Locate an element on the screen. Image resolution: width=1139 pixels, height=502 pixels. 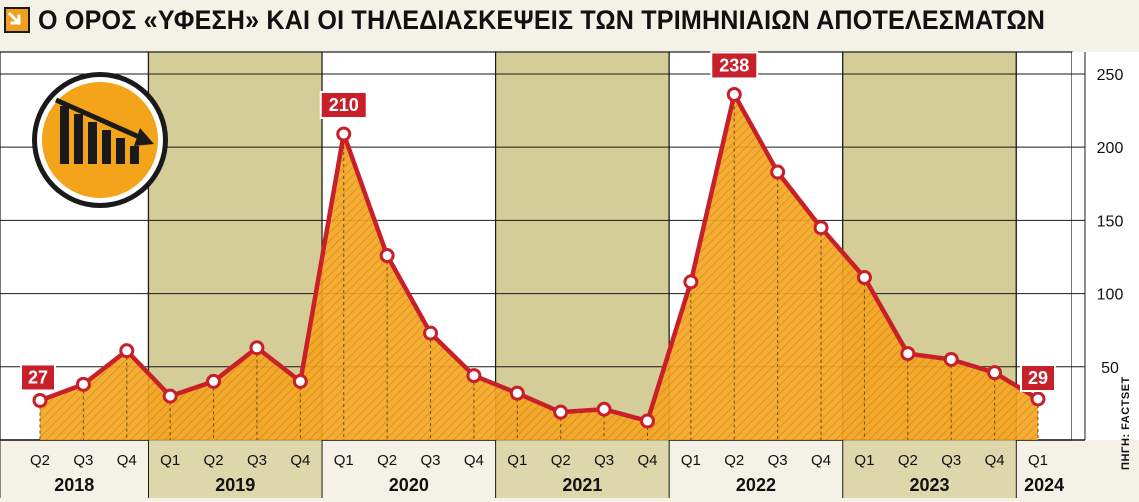
y-tick-label: 50 is located at coordinates (1110, 368).